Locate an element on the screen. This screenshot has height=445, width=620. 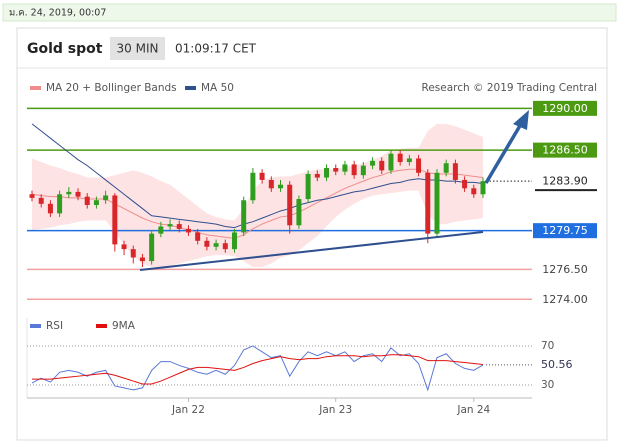
interval-chip is located at coordinates (137, 48).